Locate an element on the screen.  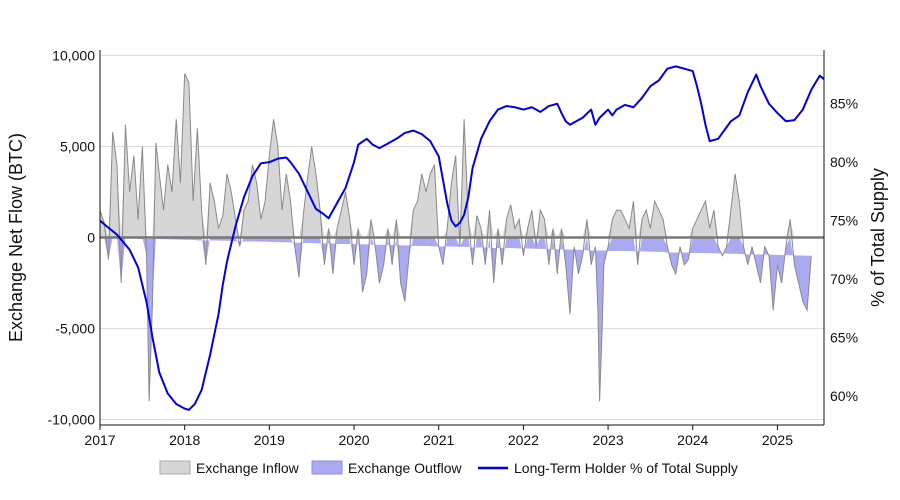
x-tick-label: 2025 is located at coordinates (777, 440).